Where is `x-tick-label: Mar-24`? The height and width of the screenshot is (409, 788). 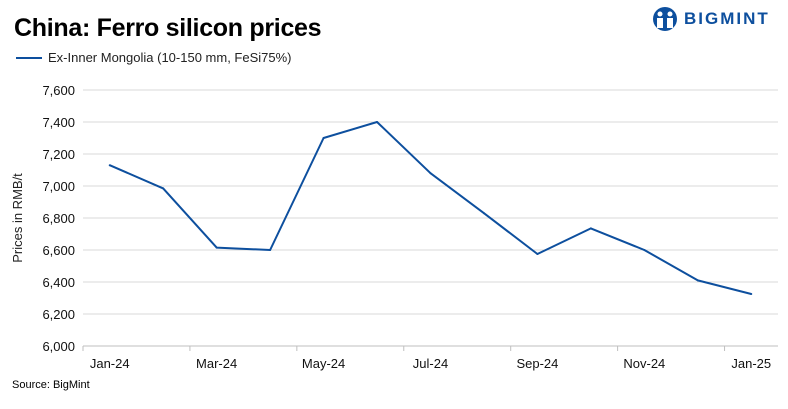 x-tick-label: Mar-24 is located at coordinates (216, 363).